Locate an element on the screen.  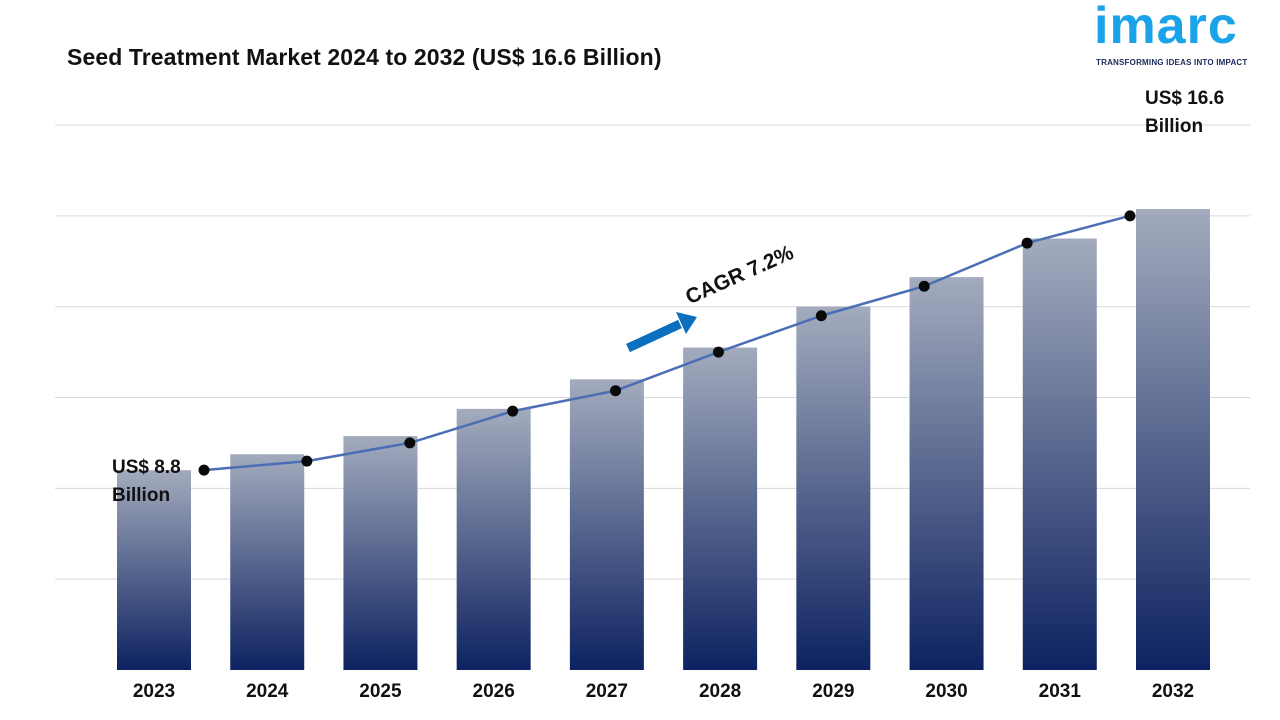
trend-point-2026 is located at coordinates (513, 411).